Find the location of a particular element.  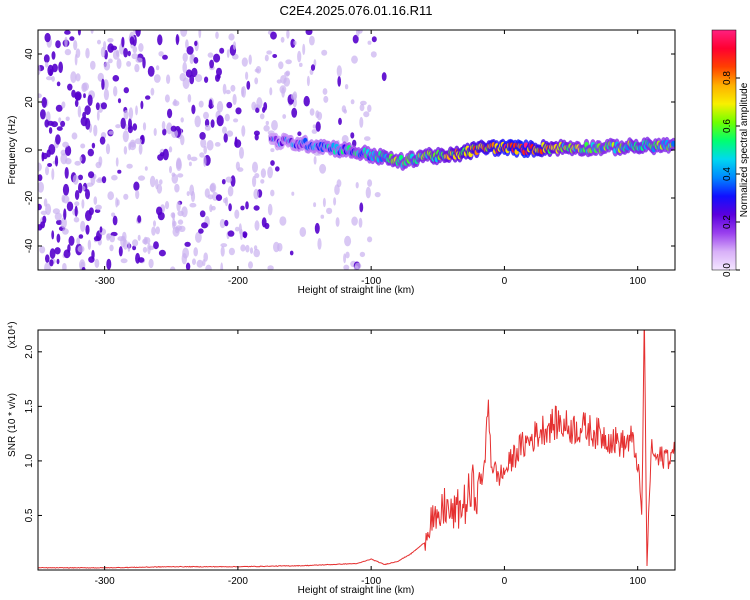

y-tick-label: 0 is located at coordinates (29, 150).